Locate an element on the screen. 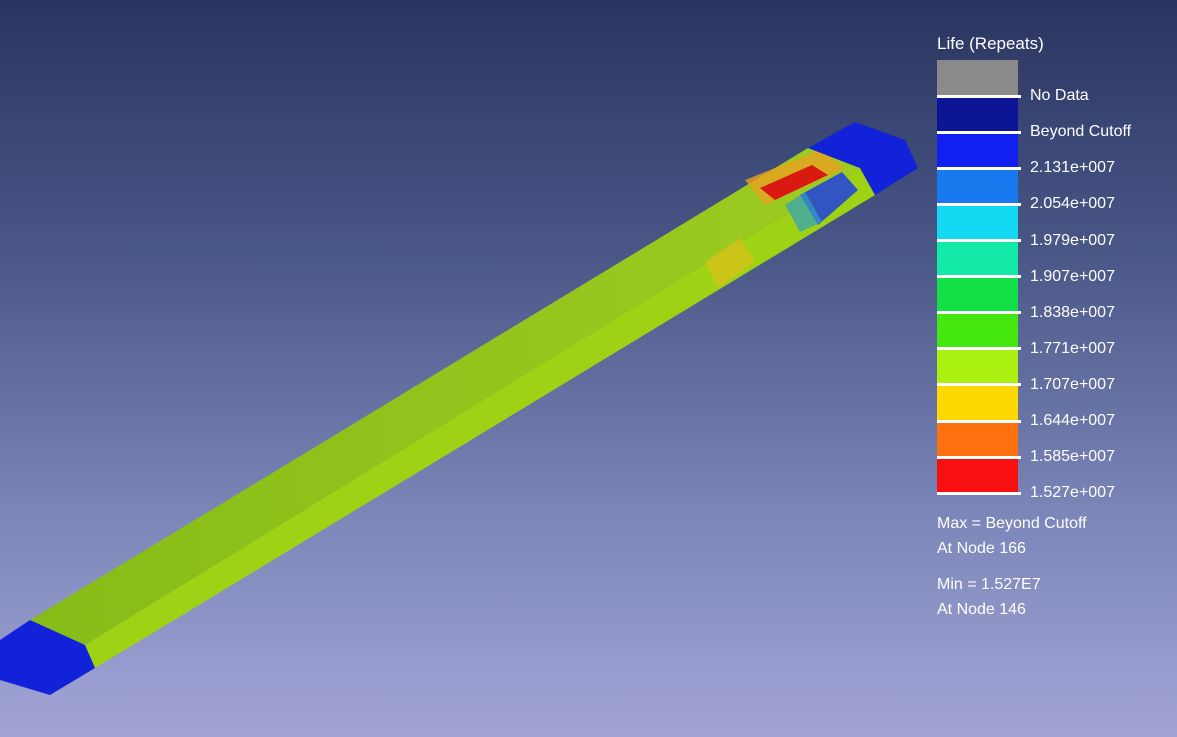 The image size is (1177, 737). legend-label: 2.131e+007 is located at coordinates (1072, 168).